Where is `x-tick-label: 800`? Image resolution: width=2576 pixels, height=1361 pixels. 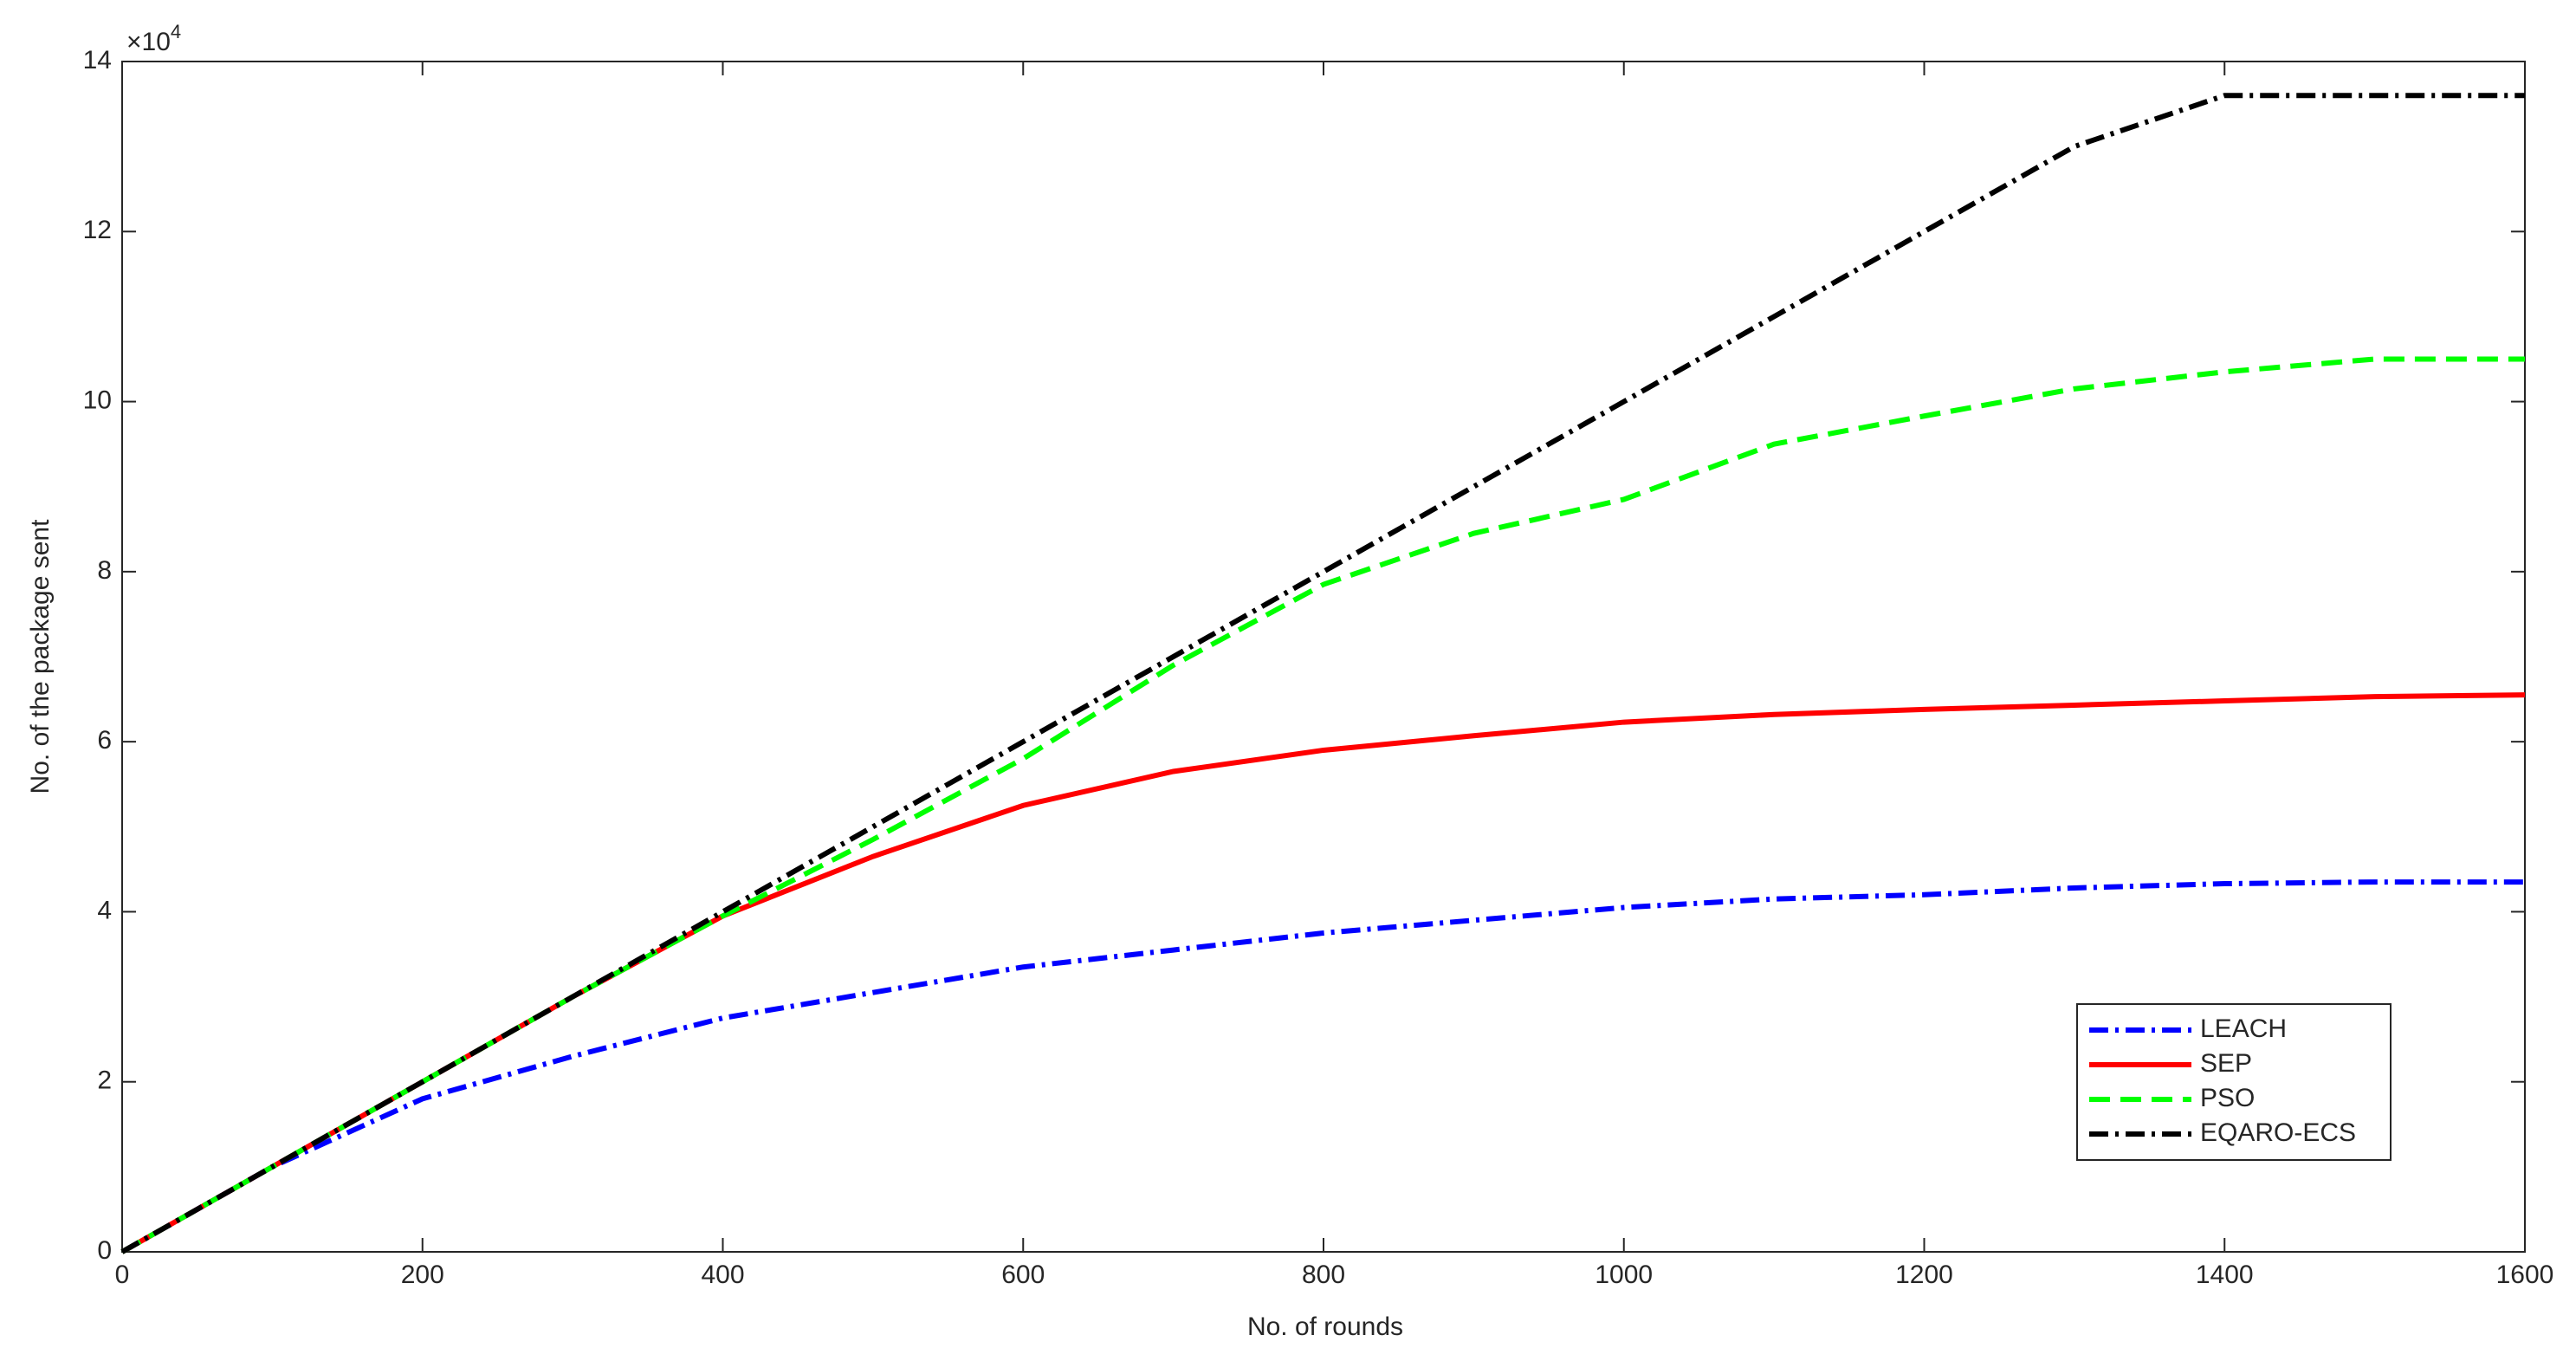 x-tick-label: 800 is located at coordinates (1323, 1275).